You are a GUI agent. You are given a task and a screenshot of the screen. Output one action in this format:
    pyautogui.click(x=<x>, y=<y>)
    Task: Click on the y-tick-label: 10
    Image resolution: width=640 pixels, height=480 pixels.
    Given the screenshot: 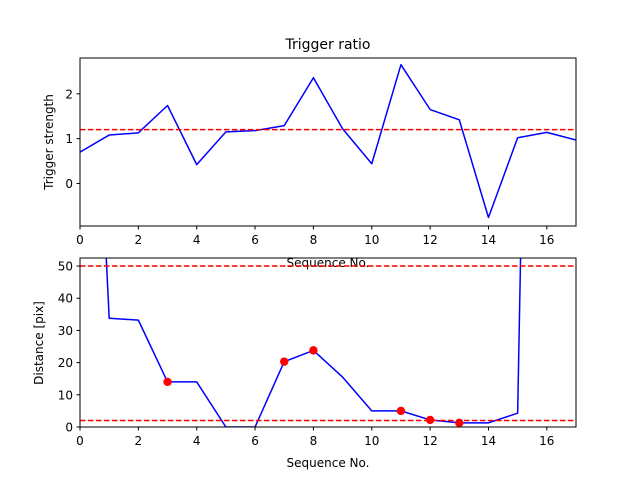 What is the action you would take?
    pyautogui.click(x=65, y=395)
    